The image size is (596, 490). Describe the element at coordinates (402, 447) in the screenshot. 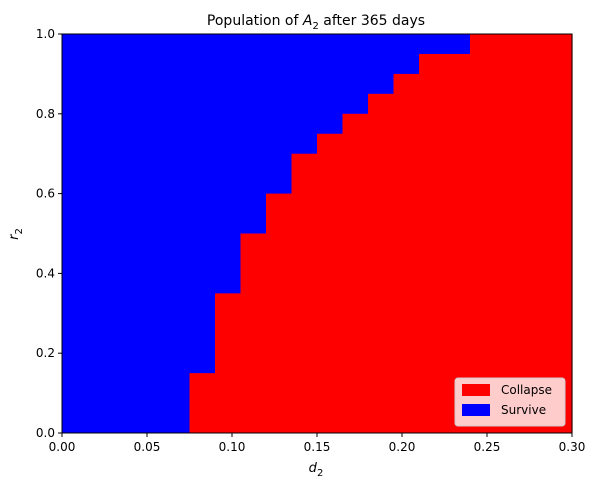

I see `x-tick-label: 0.20` at that location.